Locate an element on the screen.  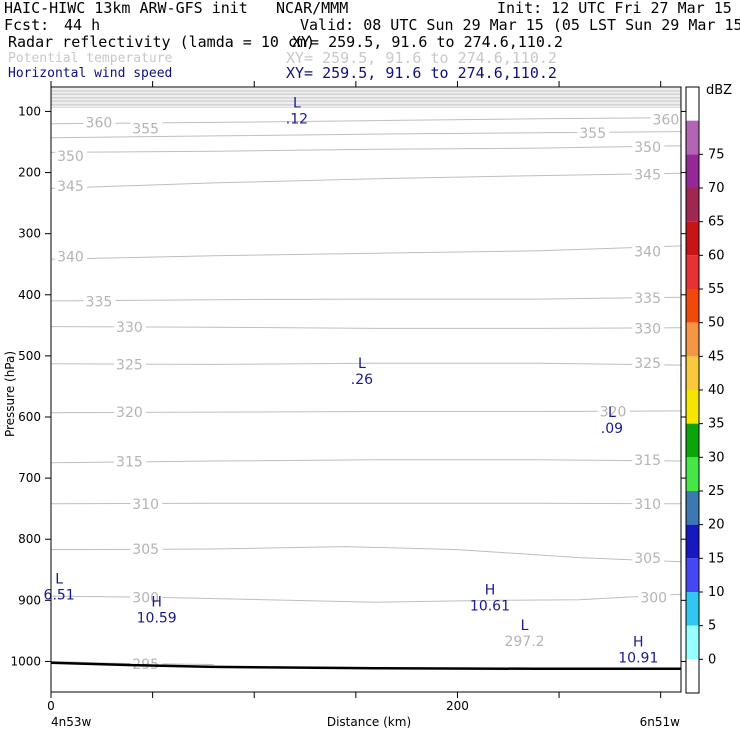
colorbar-label: 70 is located at coordinates (716, 188).